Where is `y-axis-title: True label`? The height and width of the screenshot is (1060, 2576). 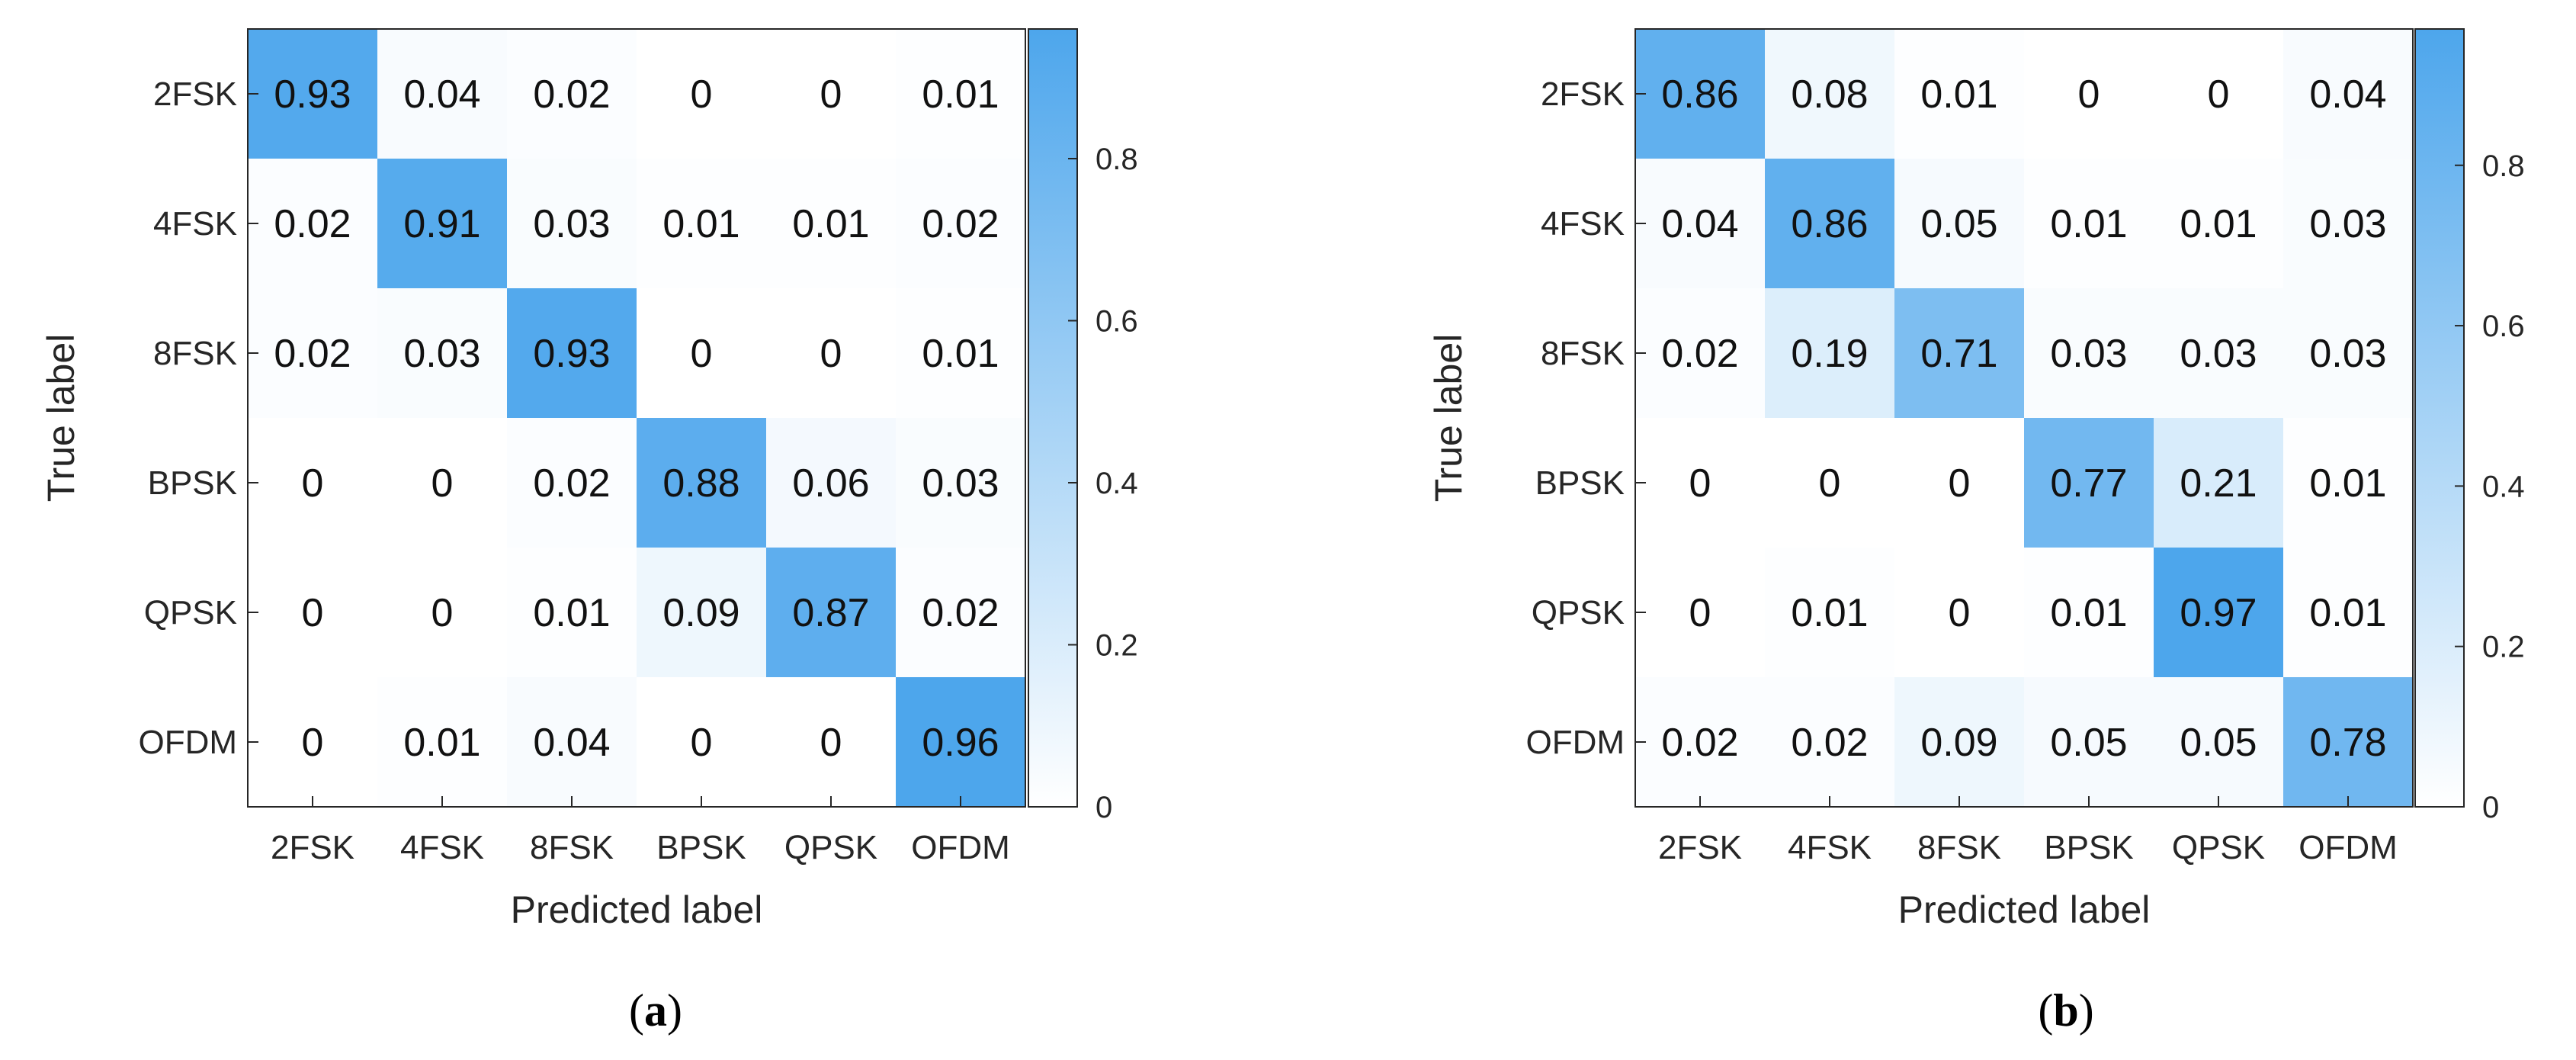
y-axis-title: True label is located at coordinates (1448, 418).